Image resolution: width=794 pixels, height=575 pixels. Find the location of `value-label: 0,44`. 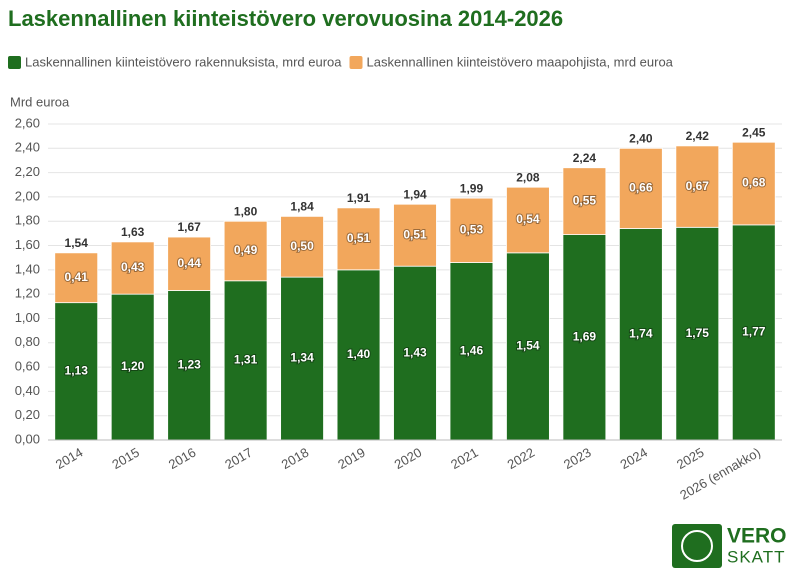

value-label: 0,44 is located at coordinates (189, 263).